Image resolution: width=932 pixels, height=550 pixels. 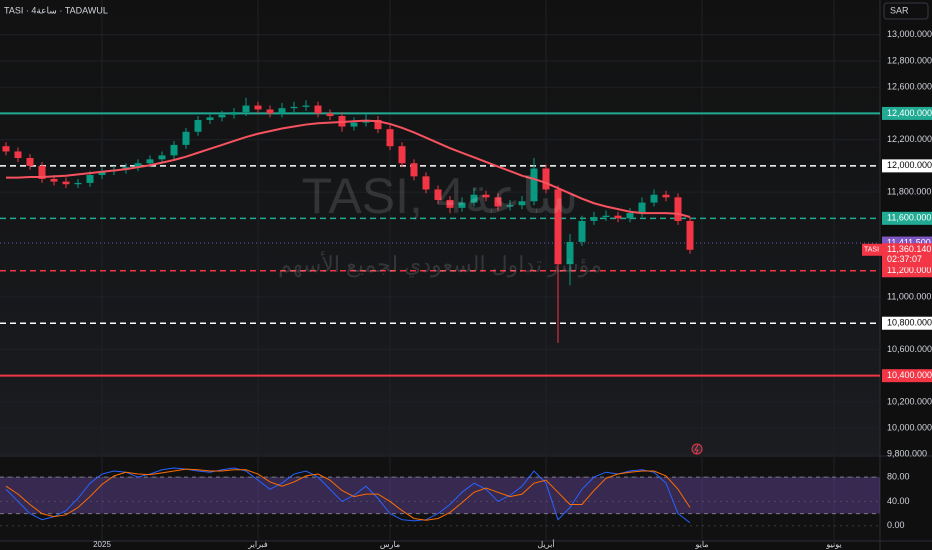 What do you see at coordinates (909, 139) in the screenshot?
I see `y-tick-label: 12,200.000` at bounding box center [909, 139].